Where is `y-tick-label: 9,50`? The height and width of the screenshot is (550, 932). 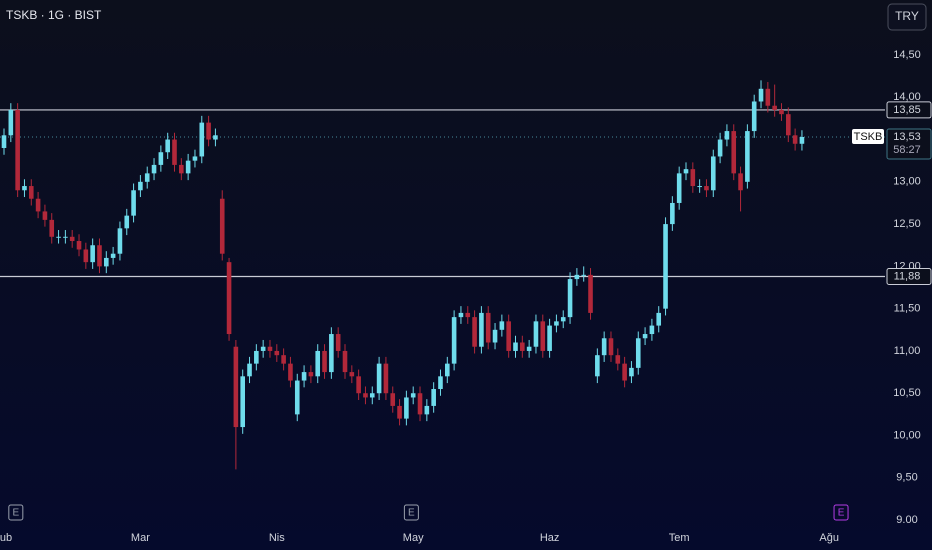
y-tick-label: 9,50 is located at coordinates (906, 478).